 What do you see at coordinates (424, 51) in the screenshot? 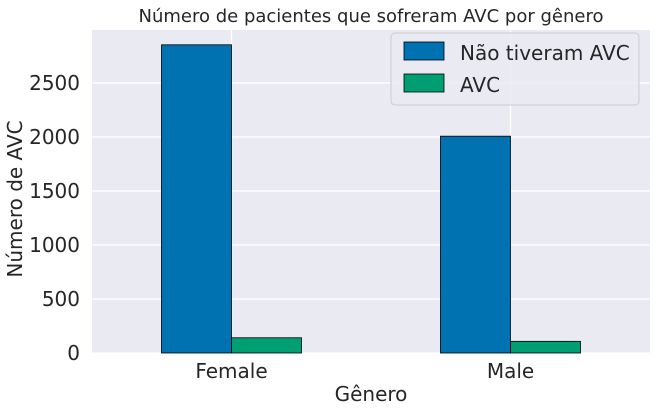
I see `legend-swatch-nao-tiveram-avc` at bounding box center [424, 51].